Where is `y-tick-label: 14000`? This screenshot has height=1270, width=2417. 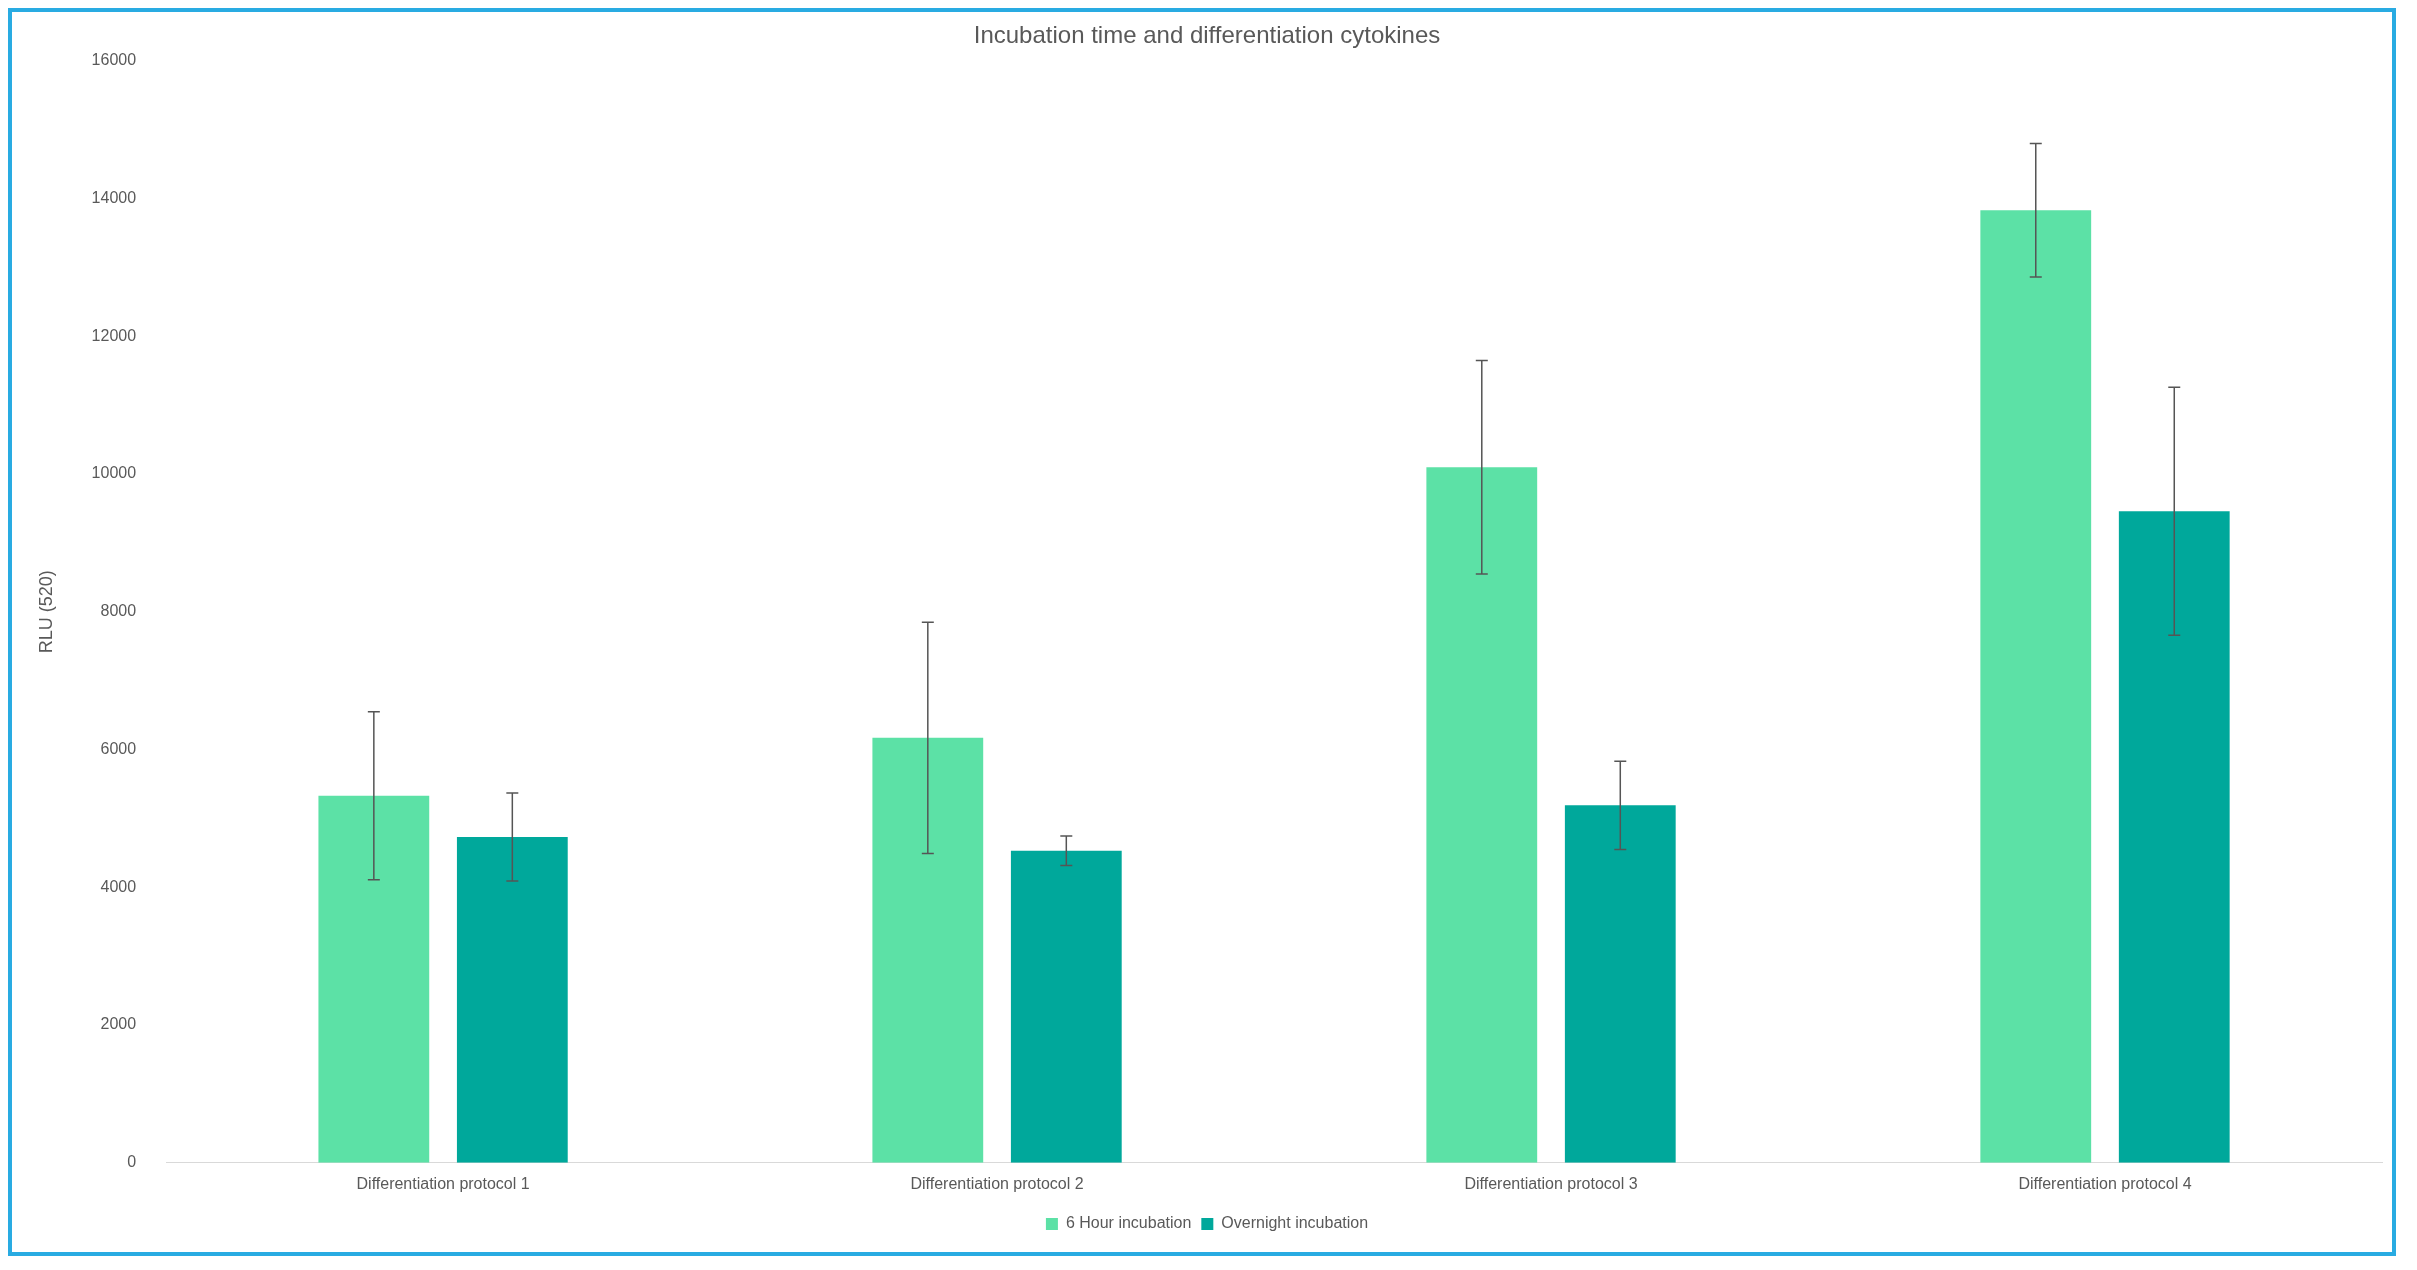 y-tick-label: 14000 is located at coordinates (114, 197).